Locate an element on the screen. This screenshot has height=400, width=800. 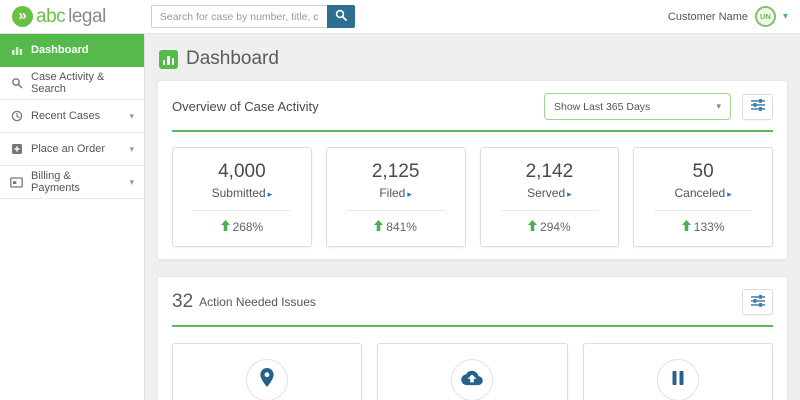
pause-icon is located at coordinates (678, 380).